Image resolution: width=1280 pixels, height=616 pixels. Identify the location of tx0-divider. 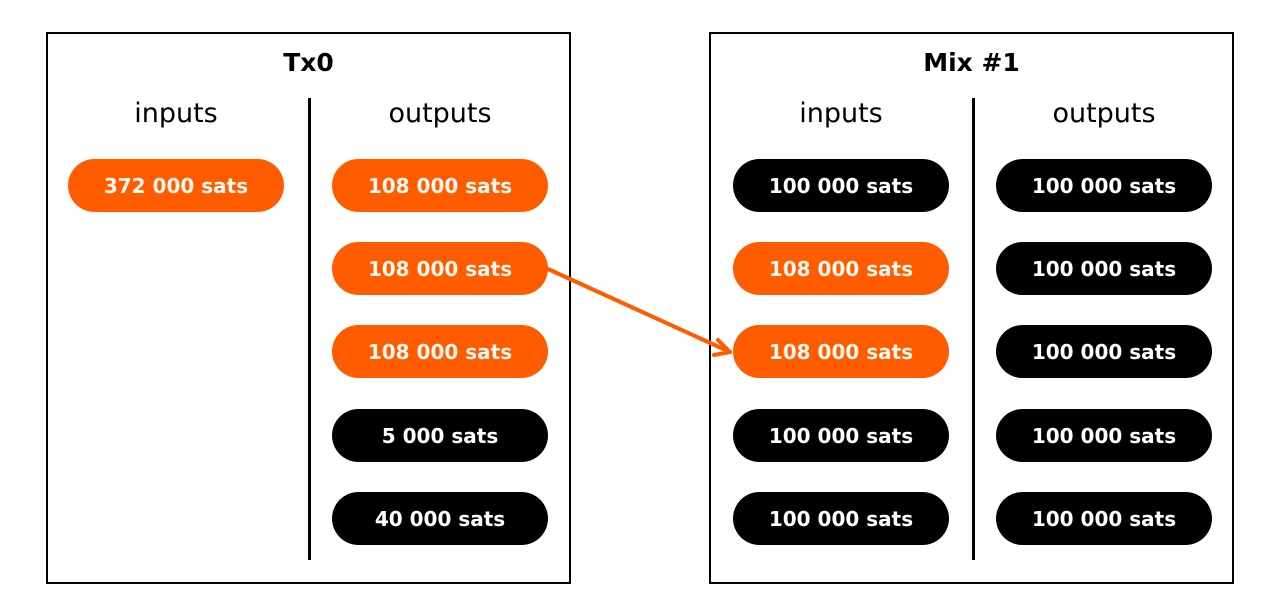
(309, 329).